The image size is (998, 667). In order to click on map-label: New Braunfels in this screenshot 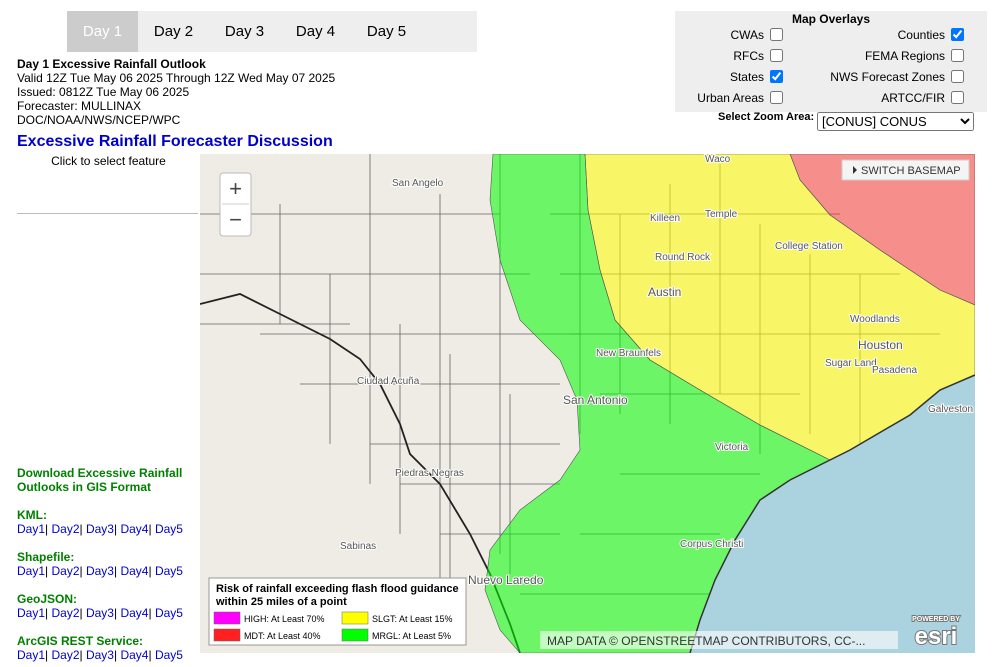, I will do `click(628, 353)`.